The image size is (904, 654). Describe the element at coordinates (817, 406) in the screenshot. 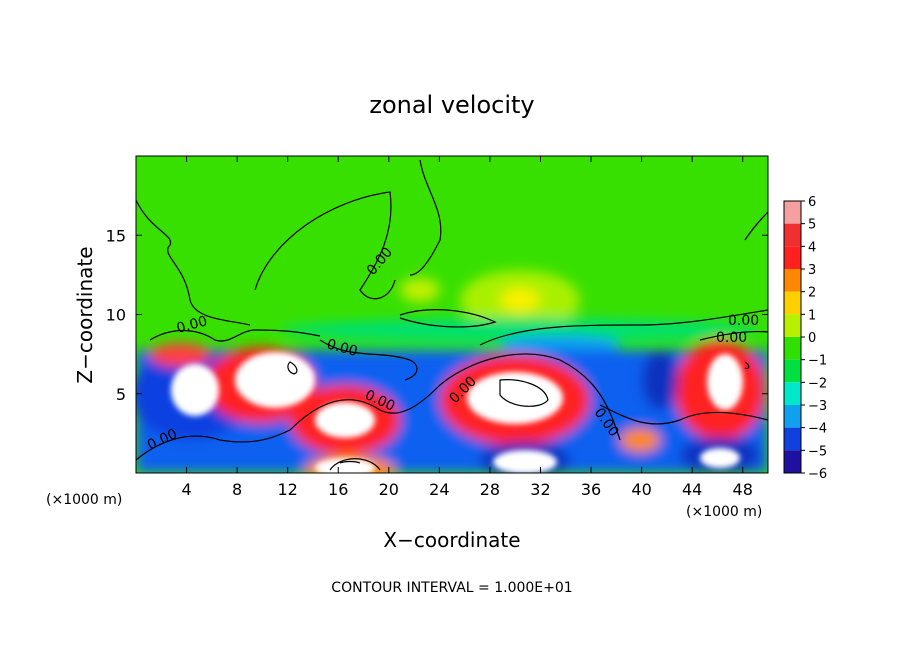

I see `colorbar-label: −3` at that location.